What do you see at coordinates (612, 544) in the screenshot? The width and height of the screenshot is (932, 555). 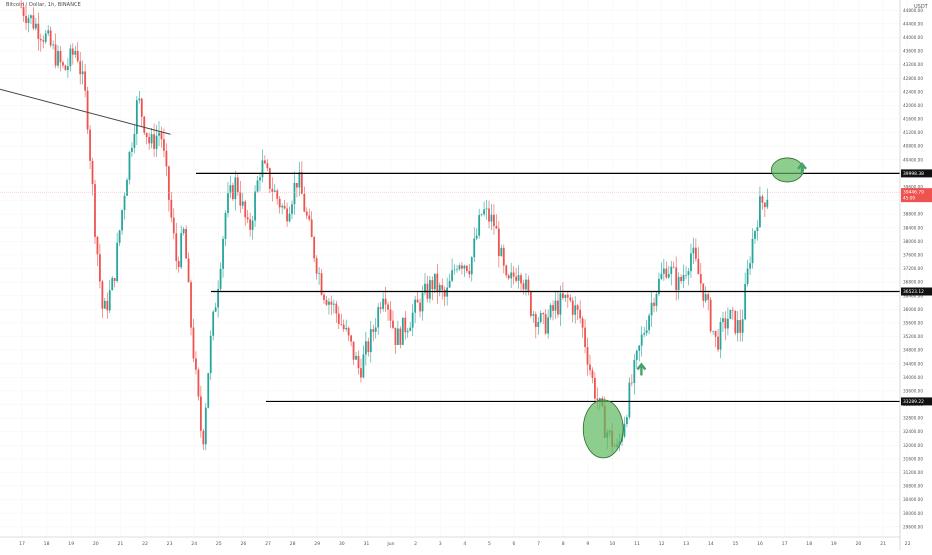 I see `x-tick-label: 10` at bounding box center [612, 544].